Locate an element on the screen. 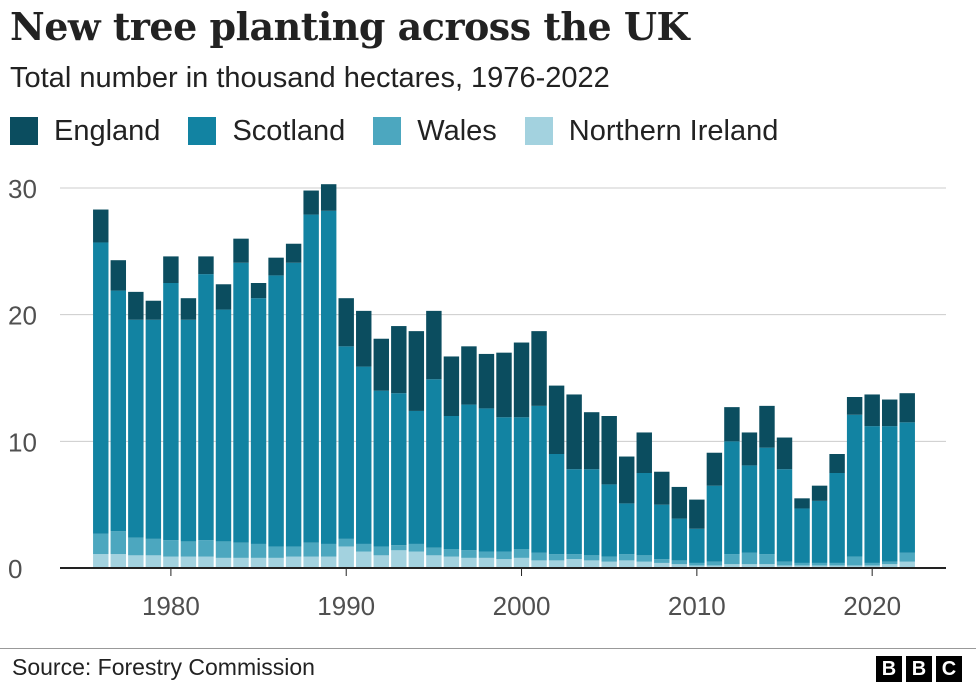 The width and height of the screenshot is (976, 686). legend-label-northern-ireland: Northern Ireland is located at coordinates (673, 130).